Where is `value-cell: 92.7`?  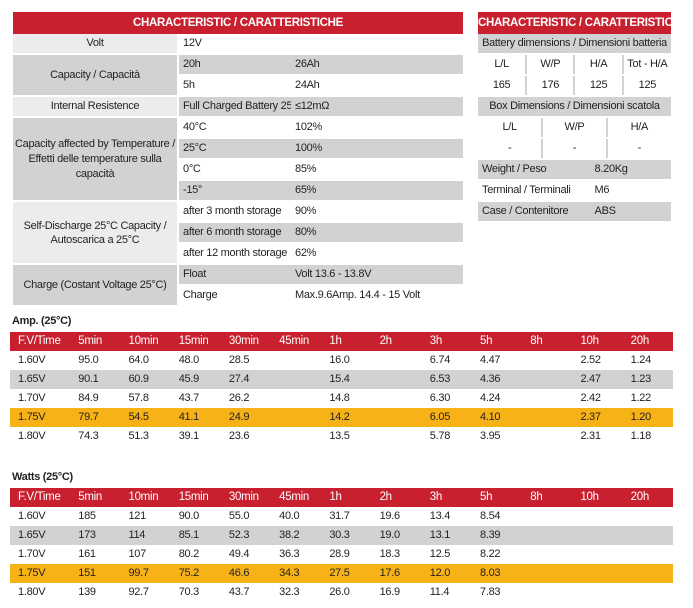 value-cell: 92.7 is located at coordinates (138, 592).